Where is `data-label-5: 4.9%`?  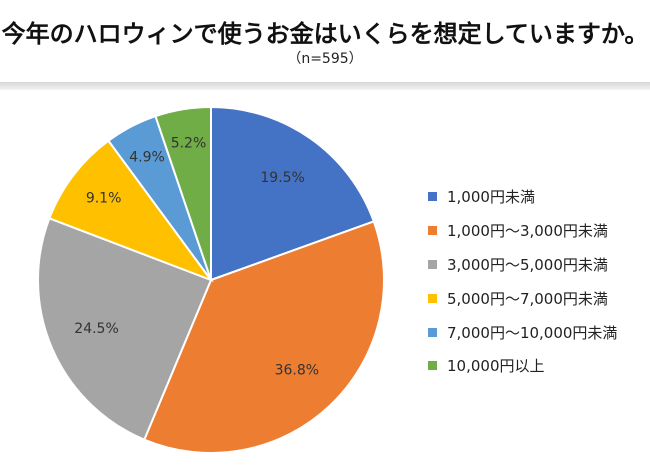
data-label-5: 4.9% is located at coordinates (147, 157).